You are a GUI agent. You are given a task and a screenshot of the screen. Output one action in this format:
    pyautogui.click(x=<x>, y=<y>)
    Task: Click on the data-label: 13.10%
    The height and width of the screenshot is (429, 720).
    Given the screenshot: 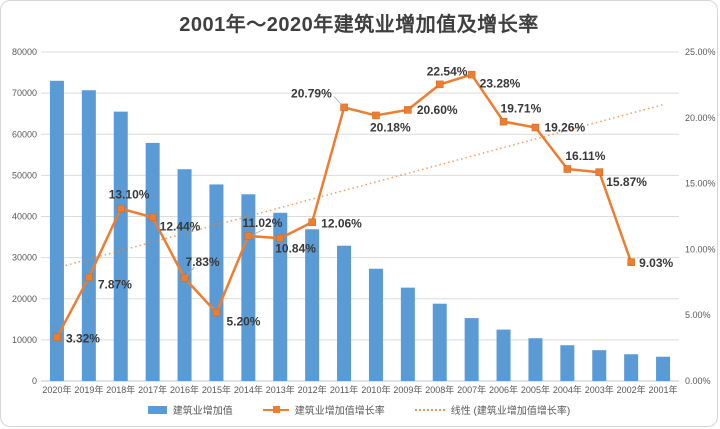 What is the action you would take?
    pyautogui.click(x=129, y=195)
    